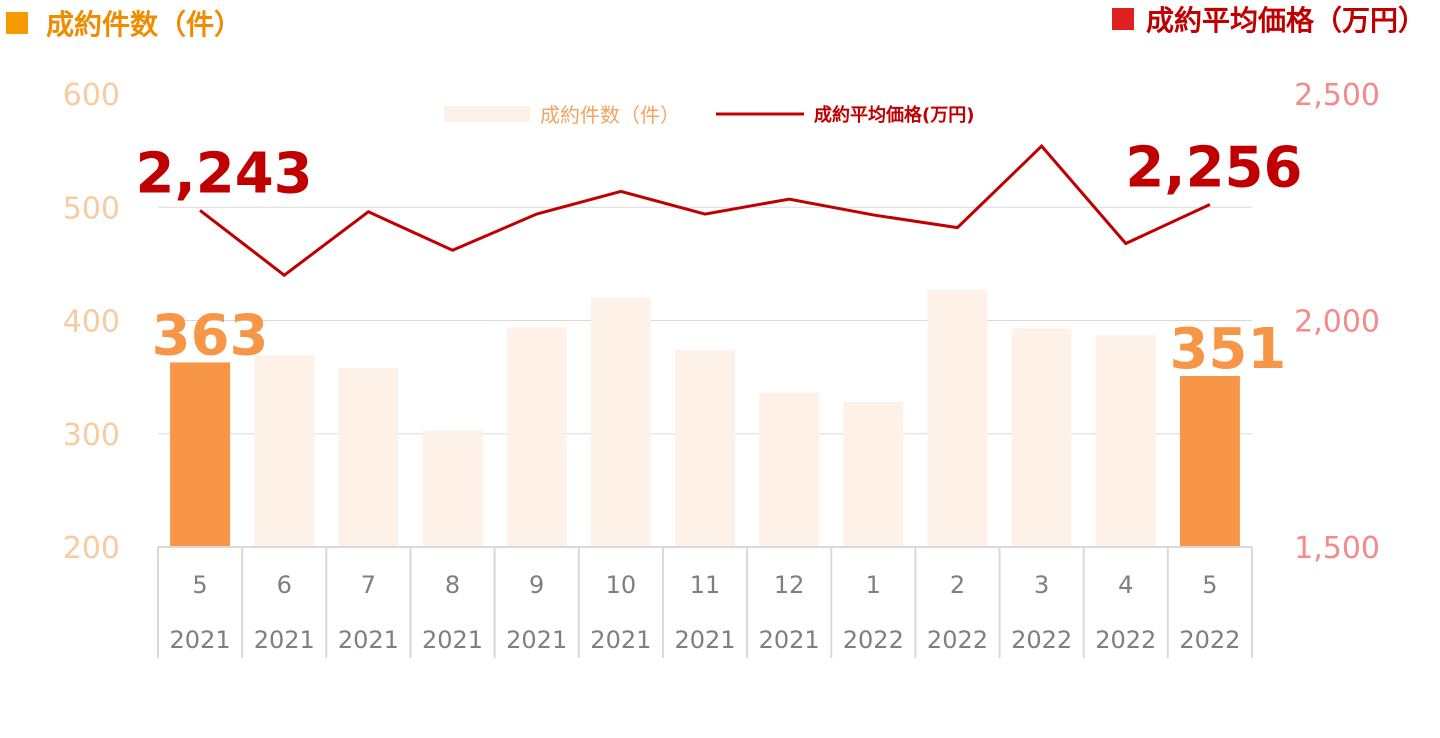 Image resolution: width=1440 pixels, height=738 pixels. I want to click on bar-data-label: 363, so click(210, 335).